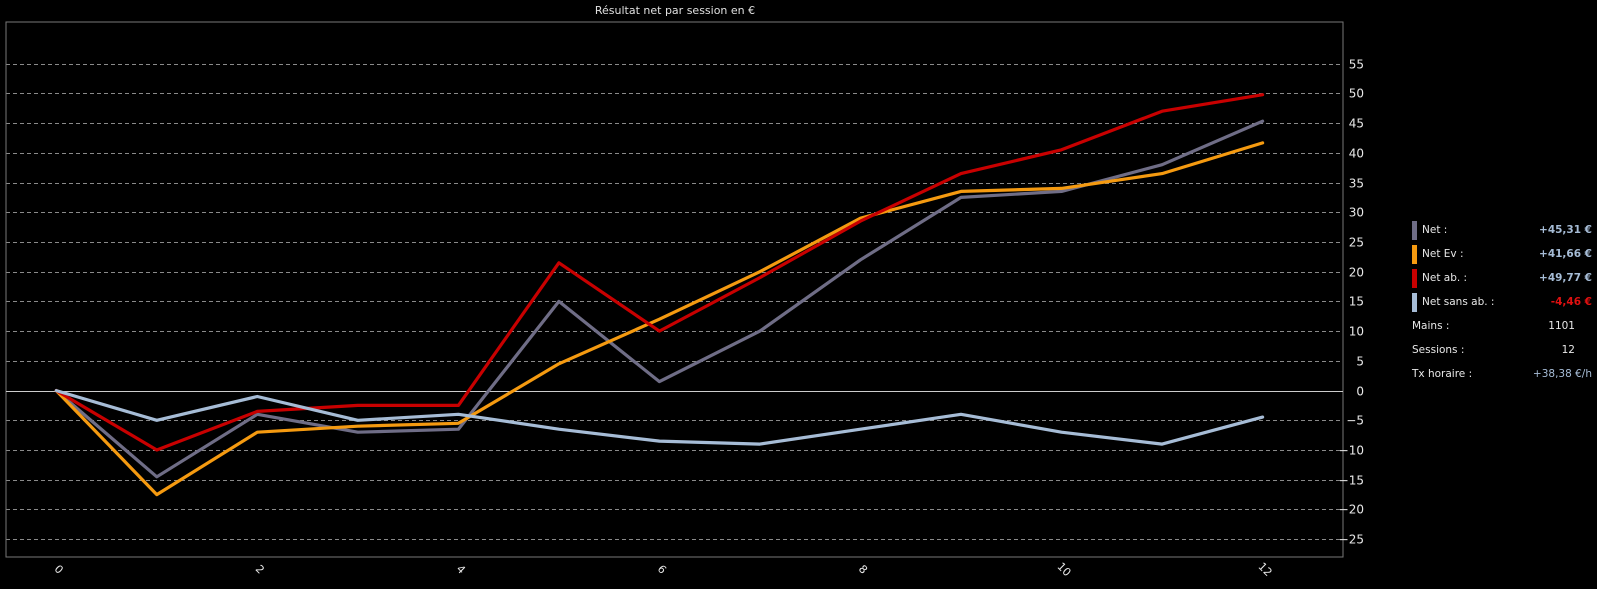 The width and height of the screenshot is (1597, 589). I want to click on legend-item-net-sans-ab: Net sans ab. : -4,46 €, so click(1502, 306).